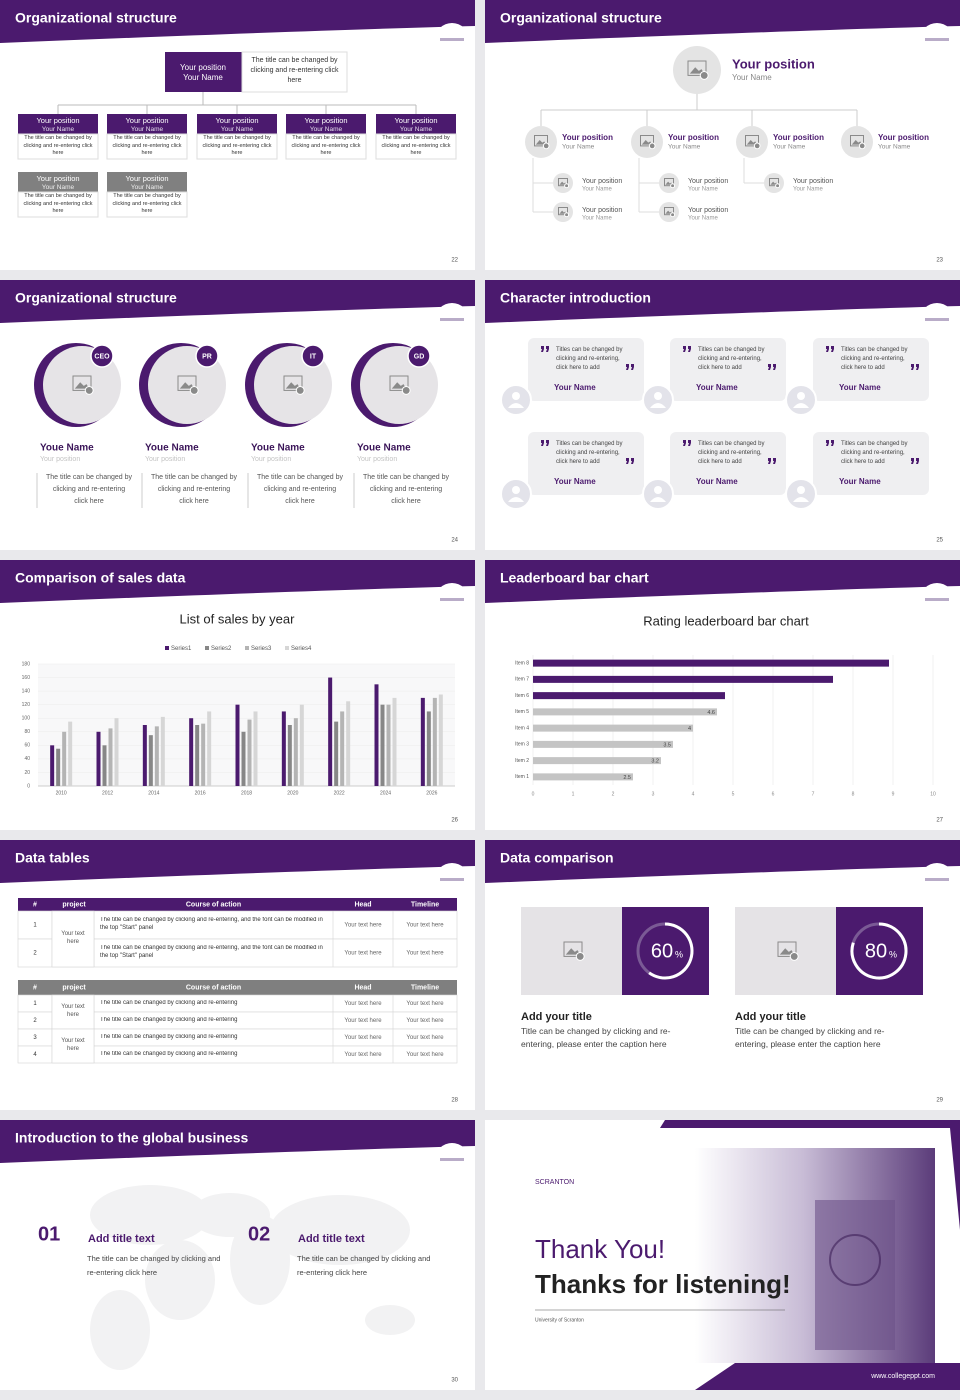  I want to click on icon-plus, so click(704, 75).